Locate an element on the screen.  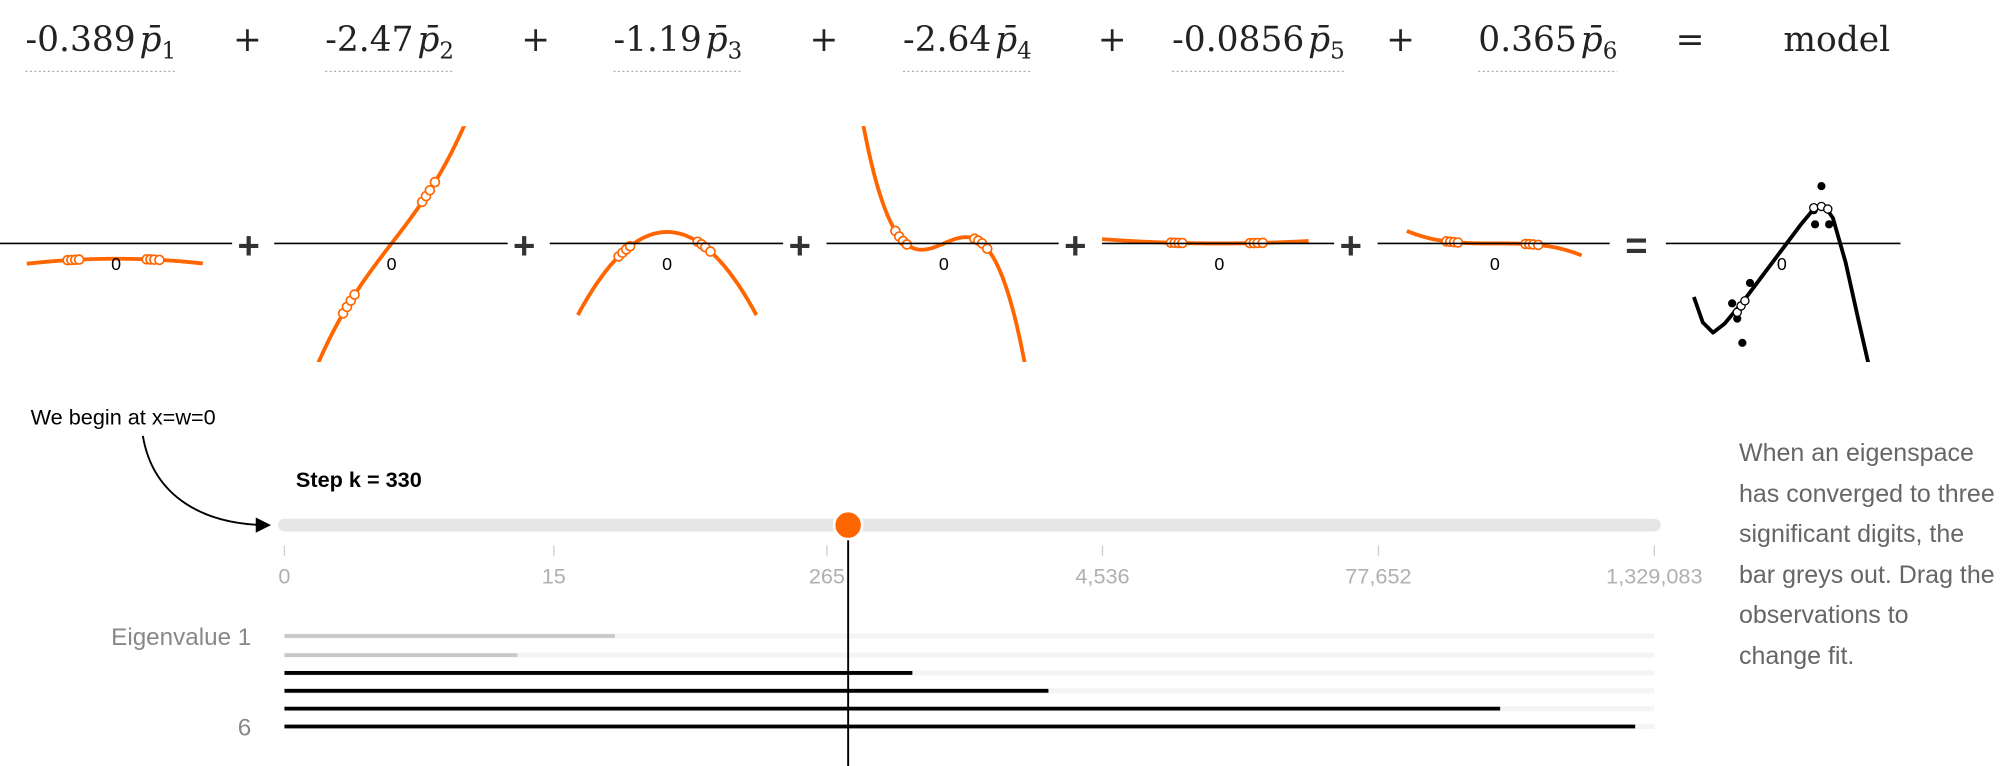
equation-term: -1.19 p̄3 is located at coordinates (678, 42).